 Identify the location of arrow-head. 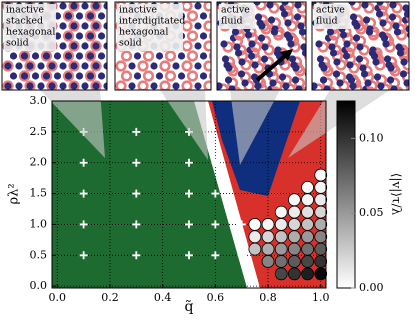
(286, 55).